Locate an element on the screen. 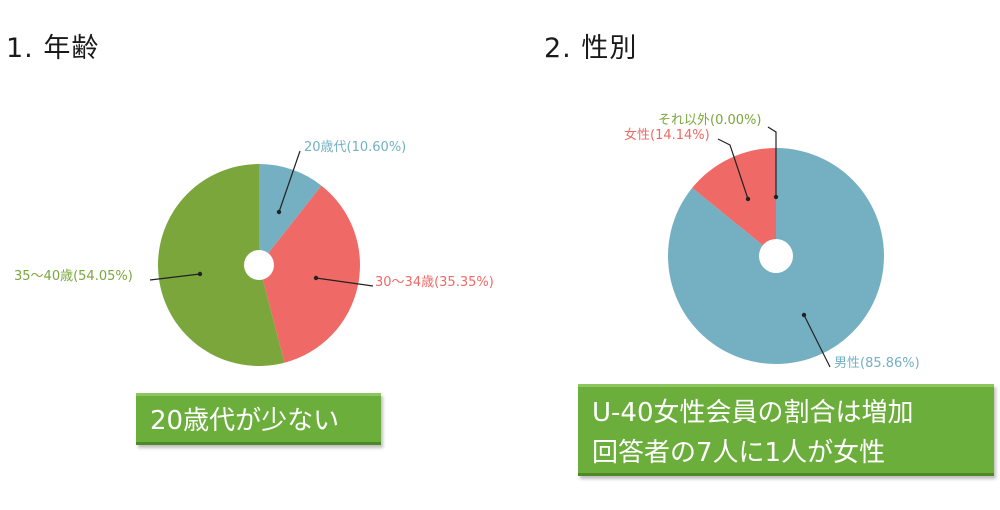  gender-callout-line-2: 回答者の7人に1人が女性 is located at coordinates (739, 453).